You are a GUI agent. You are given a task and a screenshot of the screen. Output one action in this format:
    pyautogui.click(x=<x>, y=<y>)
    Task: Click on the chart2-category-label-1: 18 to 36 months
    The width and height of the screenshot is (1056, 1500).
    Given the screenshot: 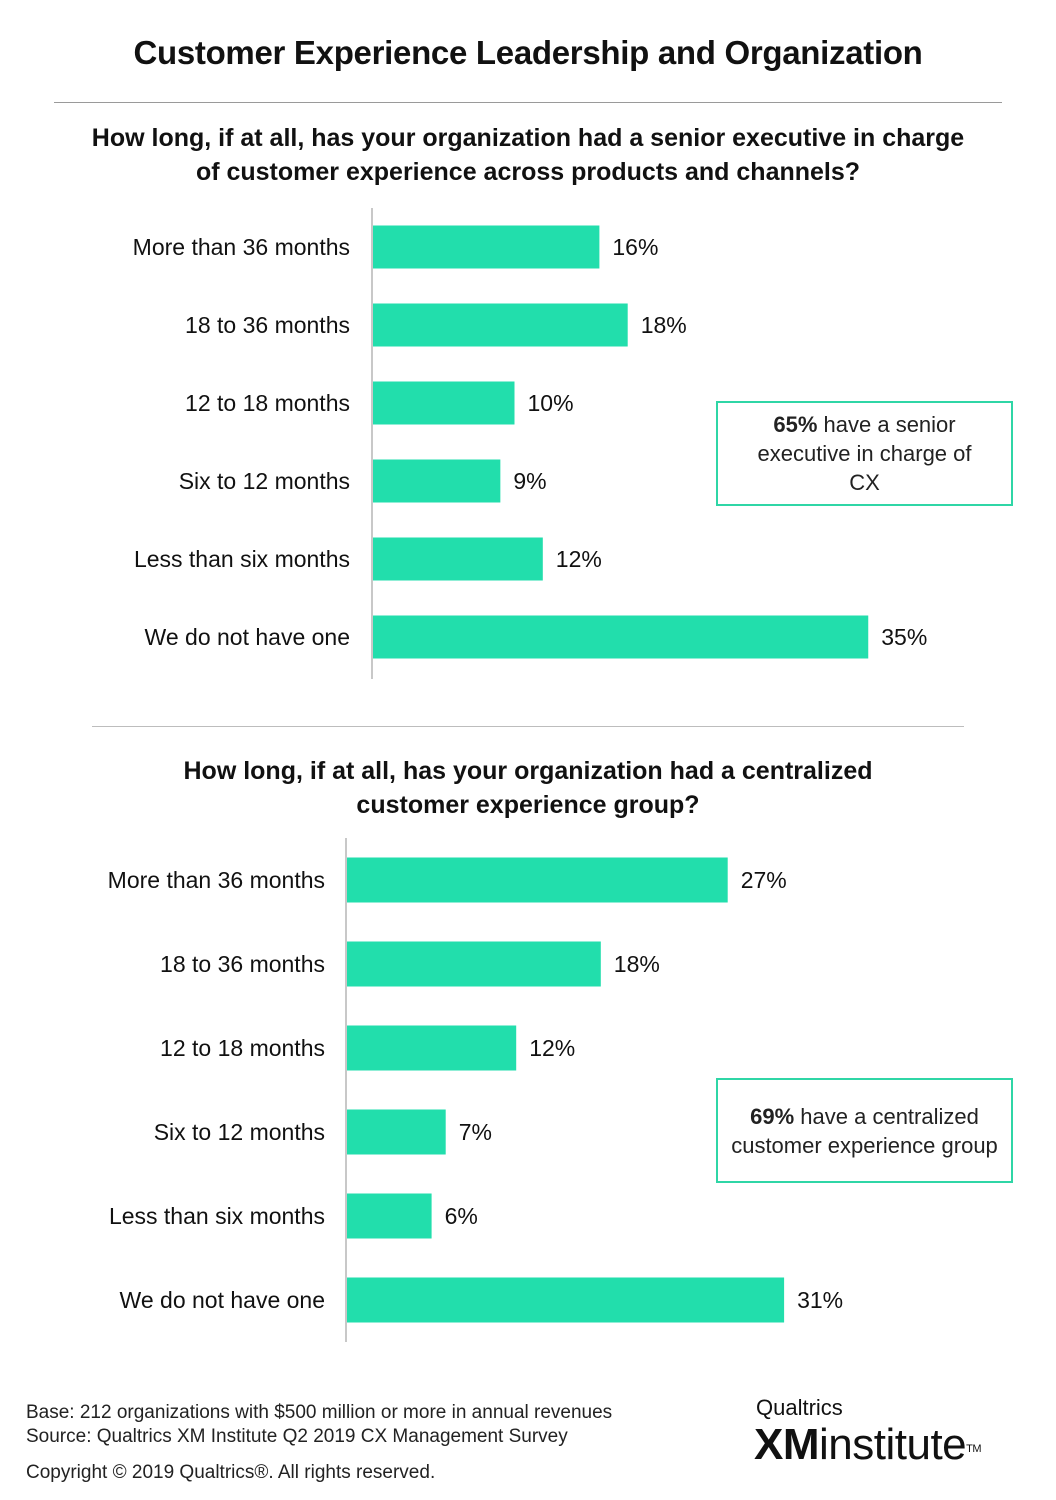 What is the action you would take?
    pyautogui.click(x=242, y=964)
    